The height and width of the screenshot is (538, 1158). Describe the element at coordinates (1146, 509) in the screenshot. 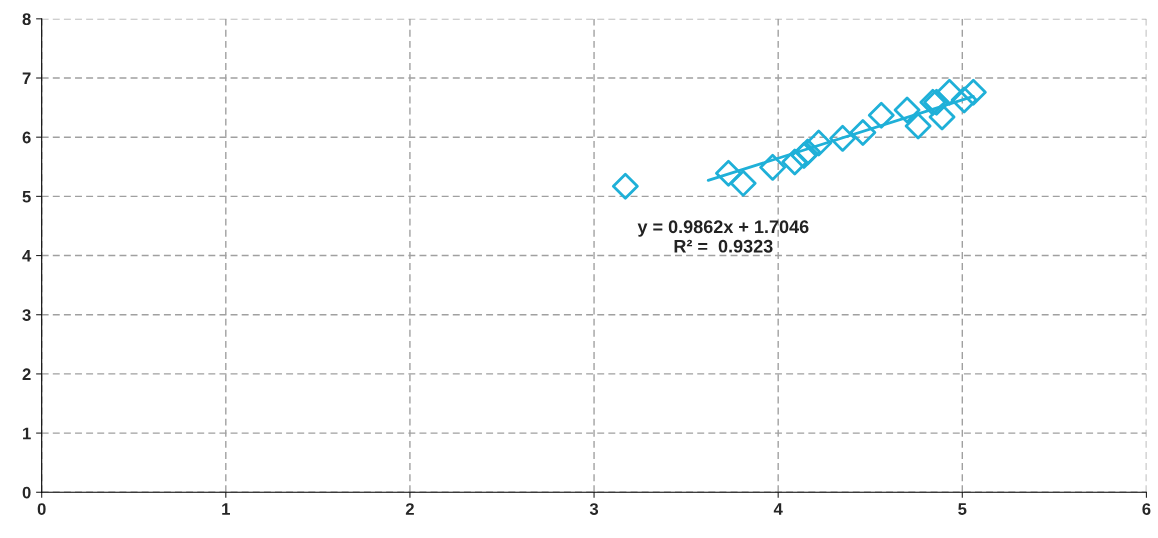

I see `x-tick-label: 6` at that location.